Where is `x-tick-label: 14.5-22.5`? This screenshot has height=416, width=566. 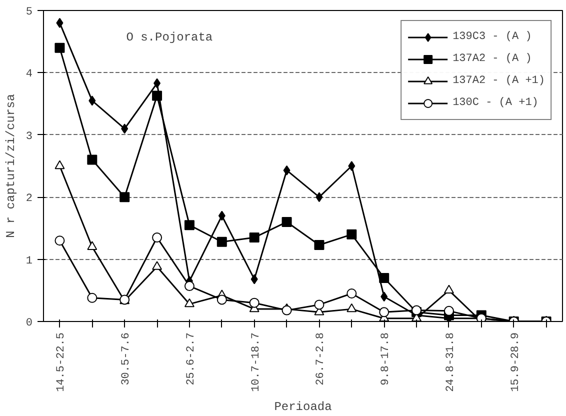 x-tick-label: 14.5-22.5 is located at coordinates (62, 362).